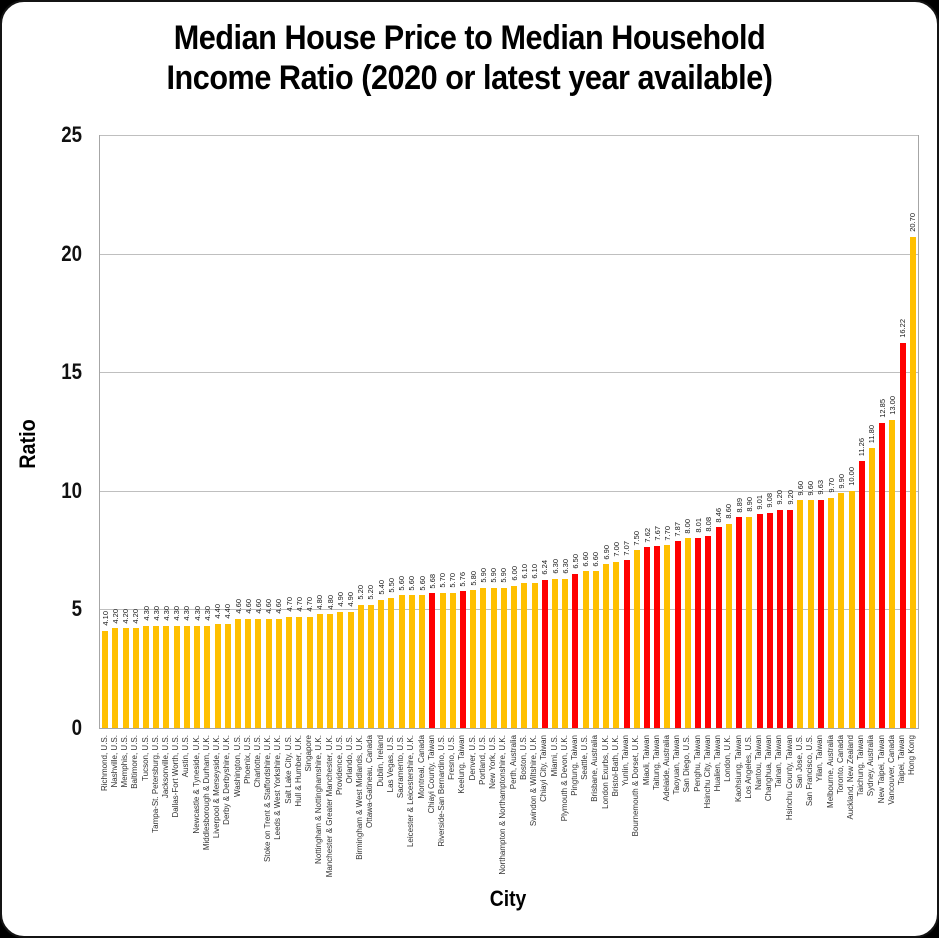 The image size is (939, 938). What do you see at coordinates (585, 560) in the screenshot?
I see `bar-value-label: 6.60` at bounding box center [585, 560].